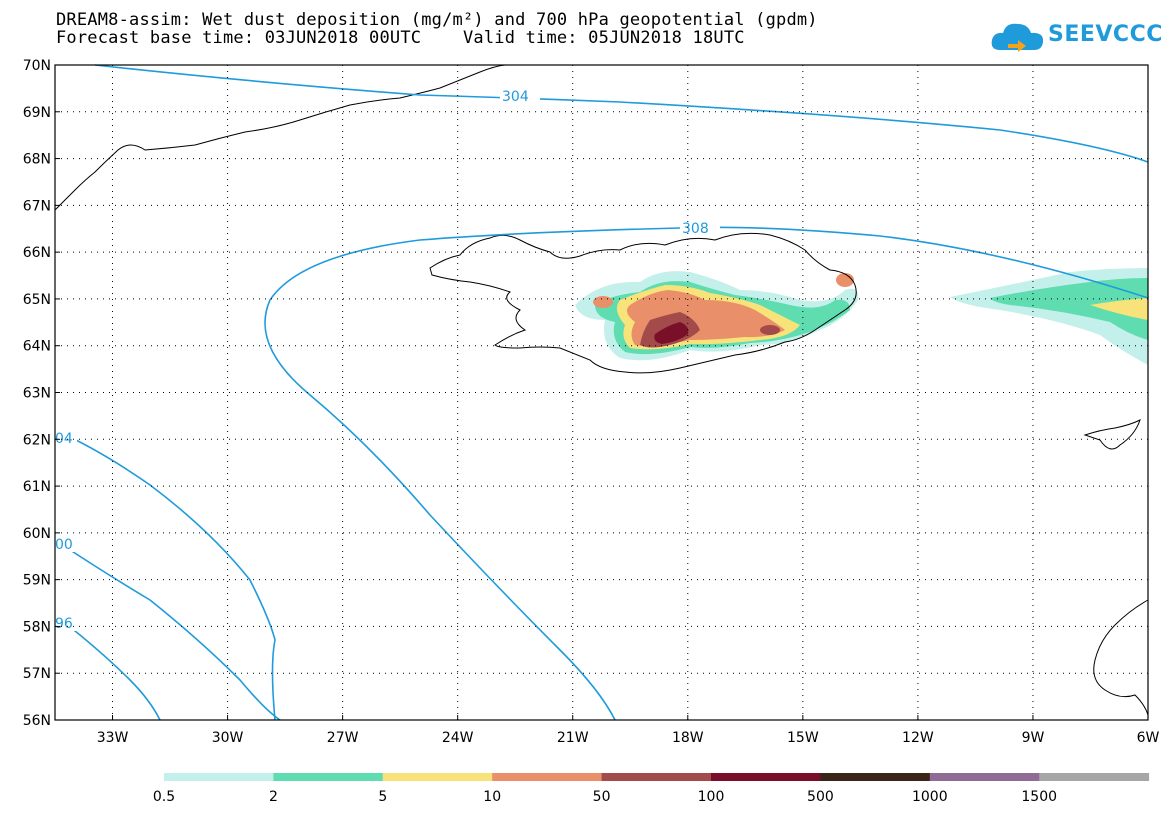 This screenshot has height=815, width=1175. What do you see at coordinates (930, 797) in the screenshot?
I see `legend-label: 1000` at bounding box center [930, 797].